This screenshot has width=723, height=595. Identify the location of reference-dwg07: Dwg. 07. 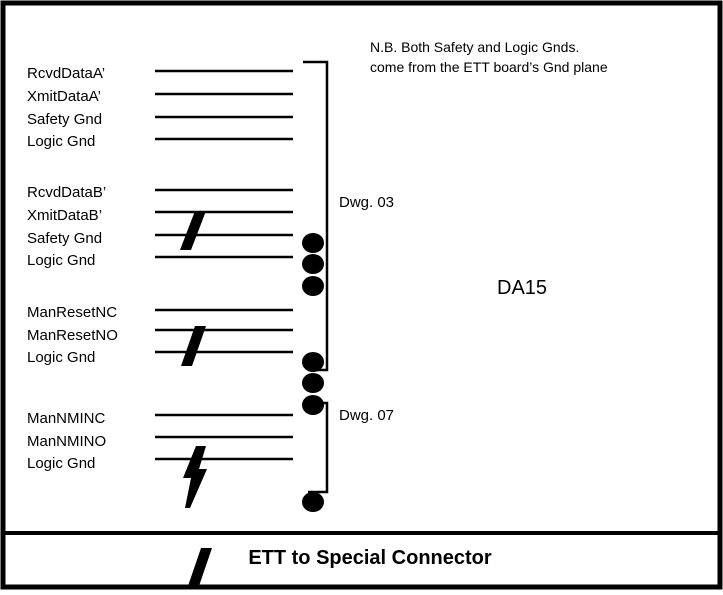
(366, 415).